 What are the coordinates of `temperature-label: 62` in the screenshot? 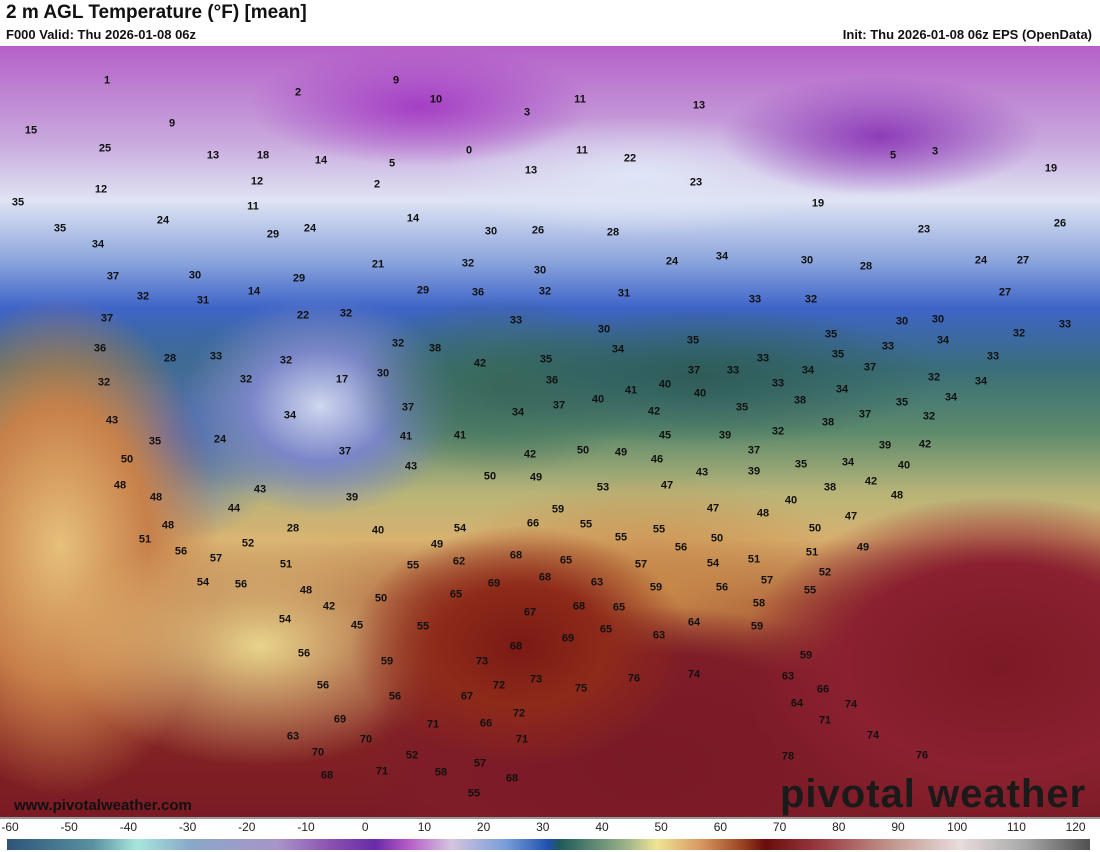 It's located at (459, 561).